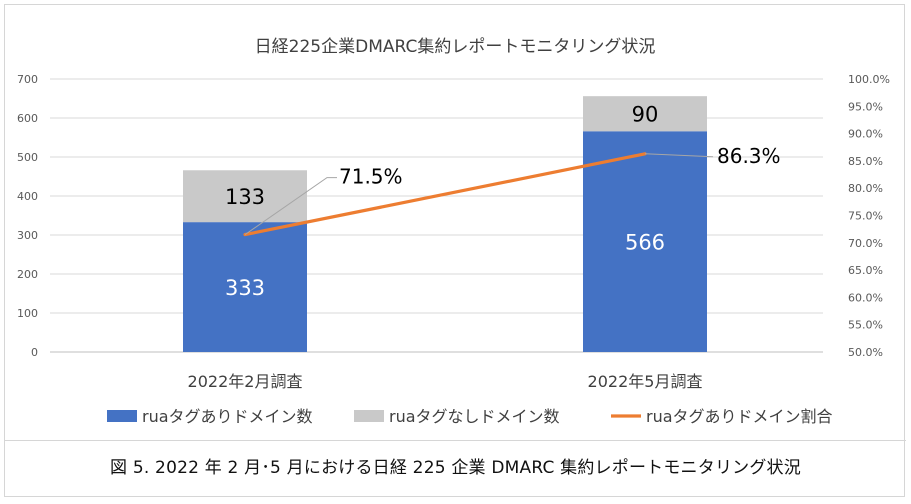  What do you see at coordinates (865, 106) in the screenshot?
I see `right-axis-tick-label: 95.0%` at bounding box center [865, 106].